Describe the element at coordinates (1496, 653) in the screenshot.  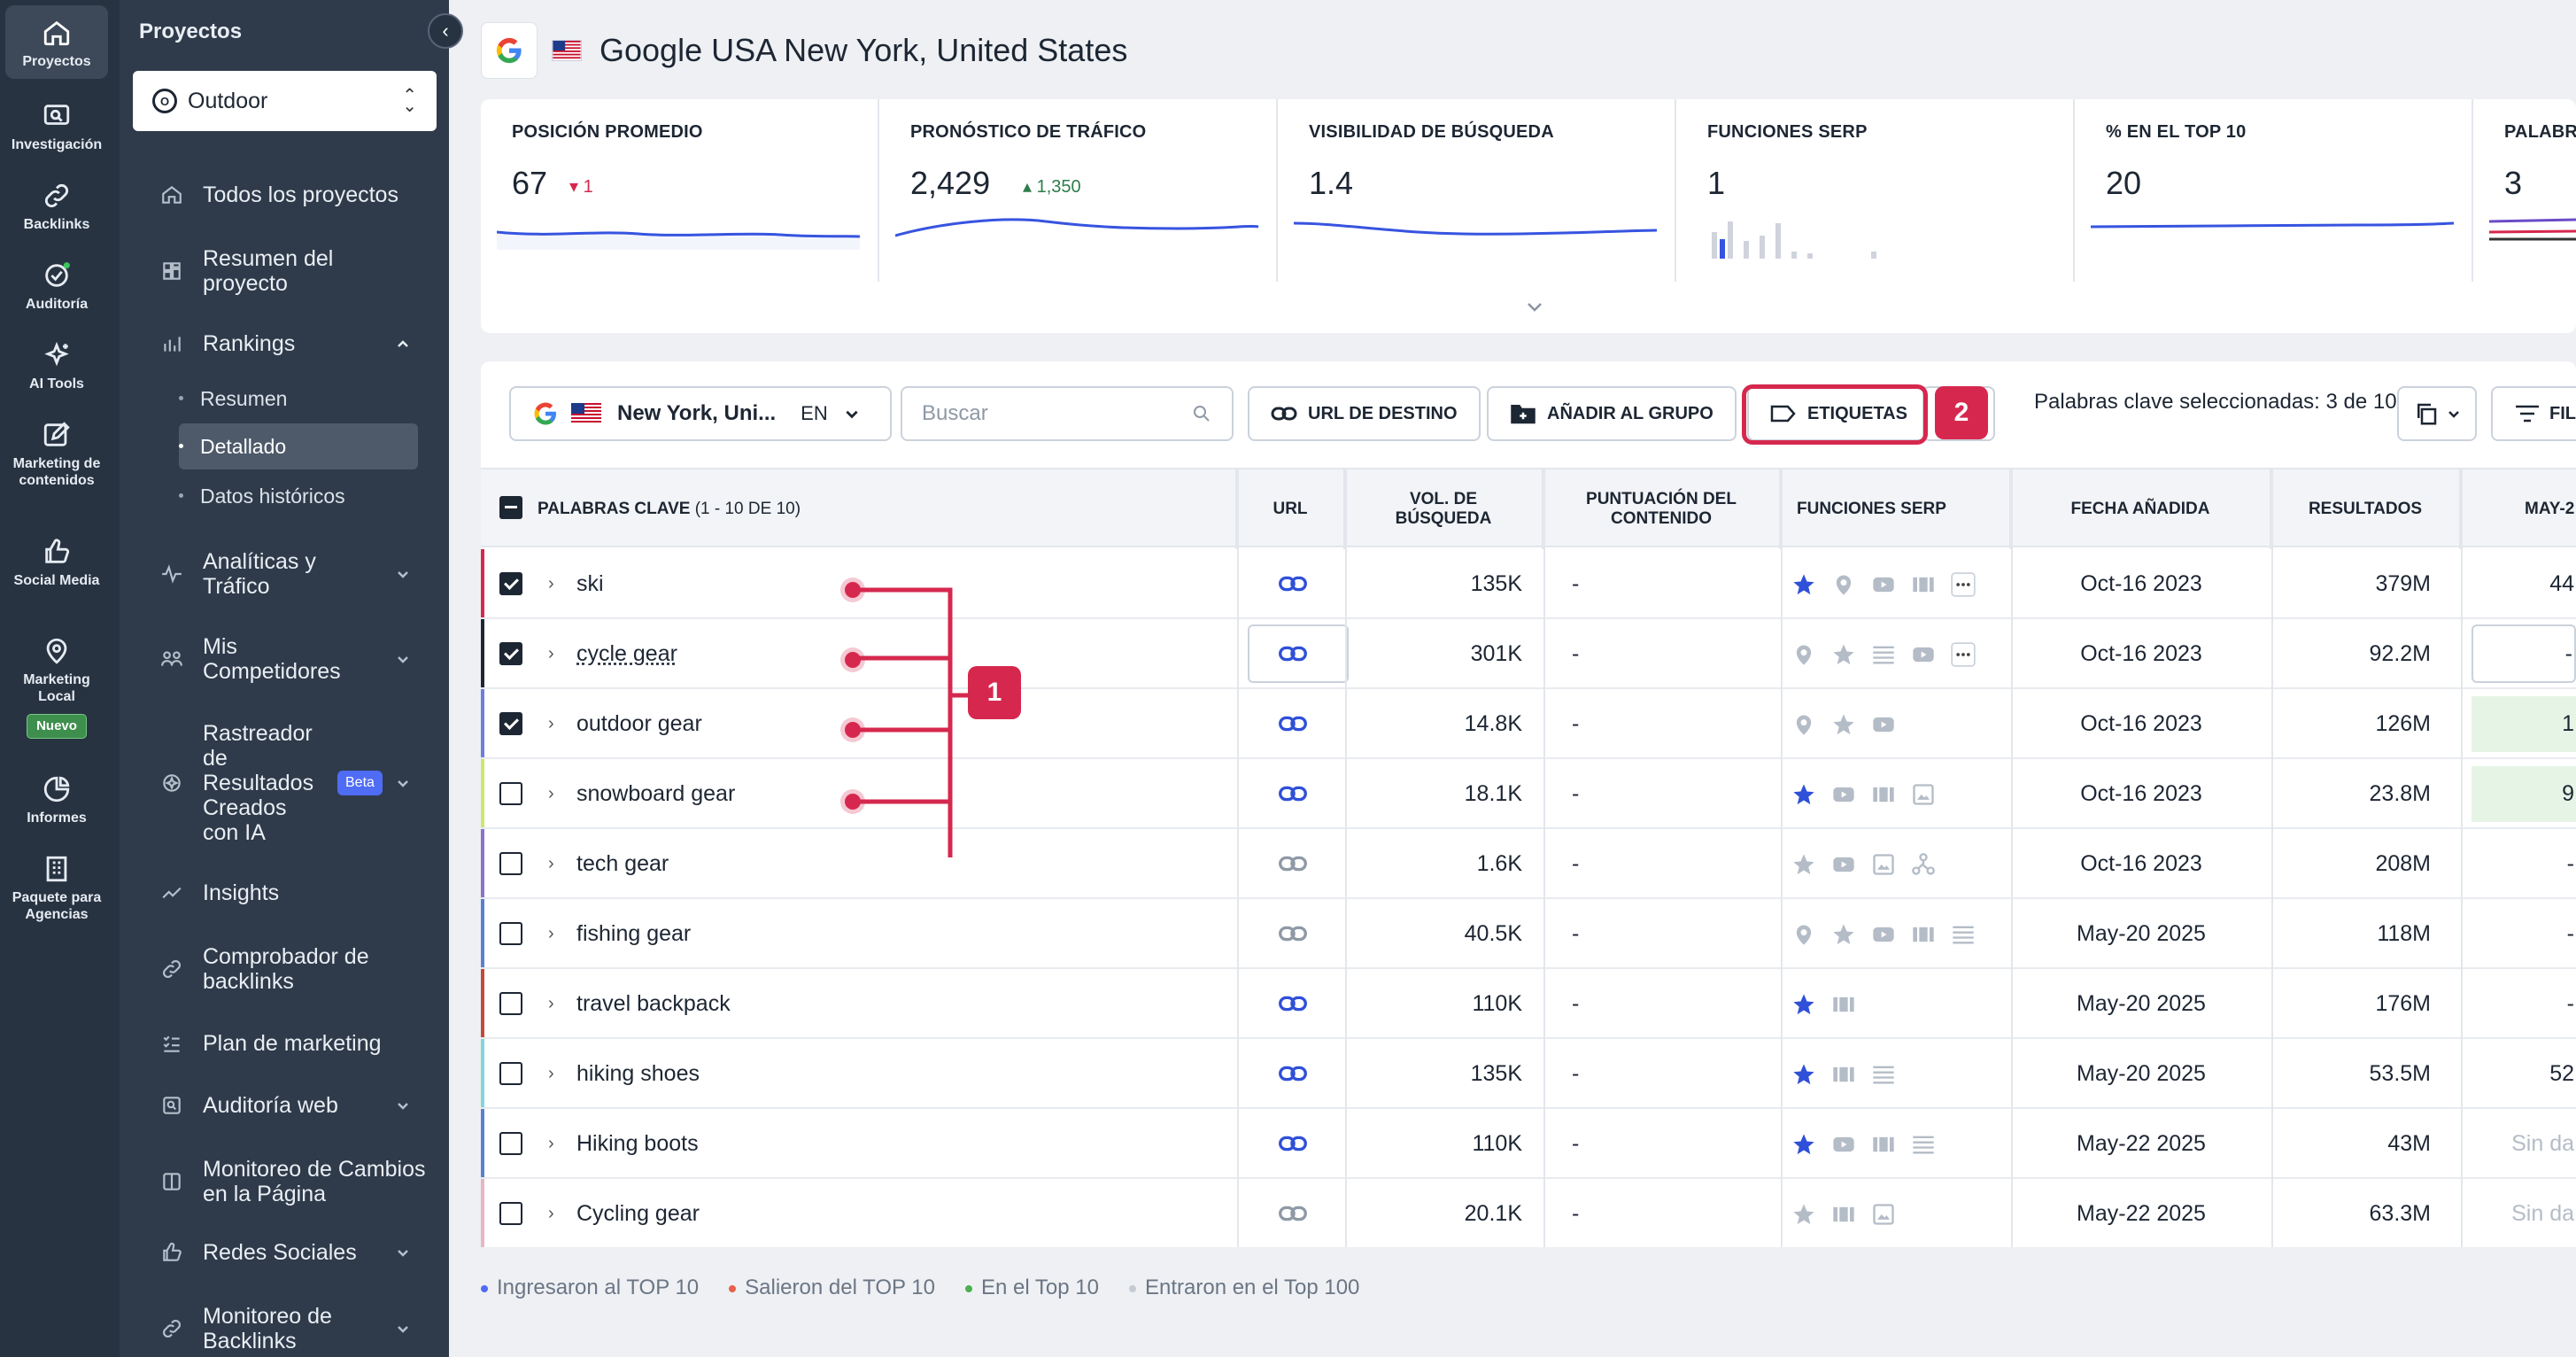
I see `volume-cell: 301K` at that location.